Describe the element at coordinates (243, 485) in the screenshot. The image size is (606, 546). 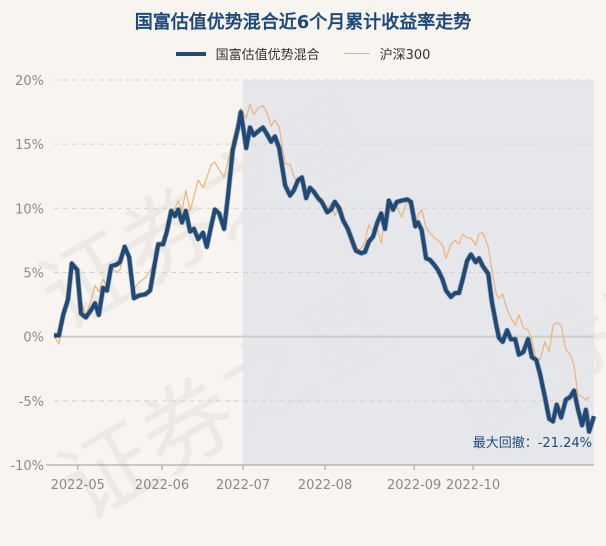
I see `x-tick-label: 2022-07` at that location.